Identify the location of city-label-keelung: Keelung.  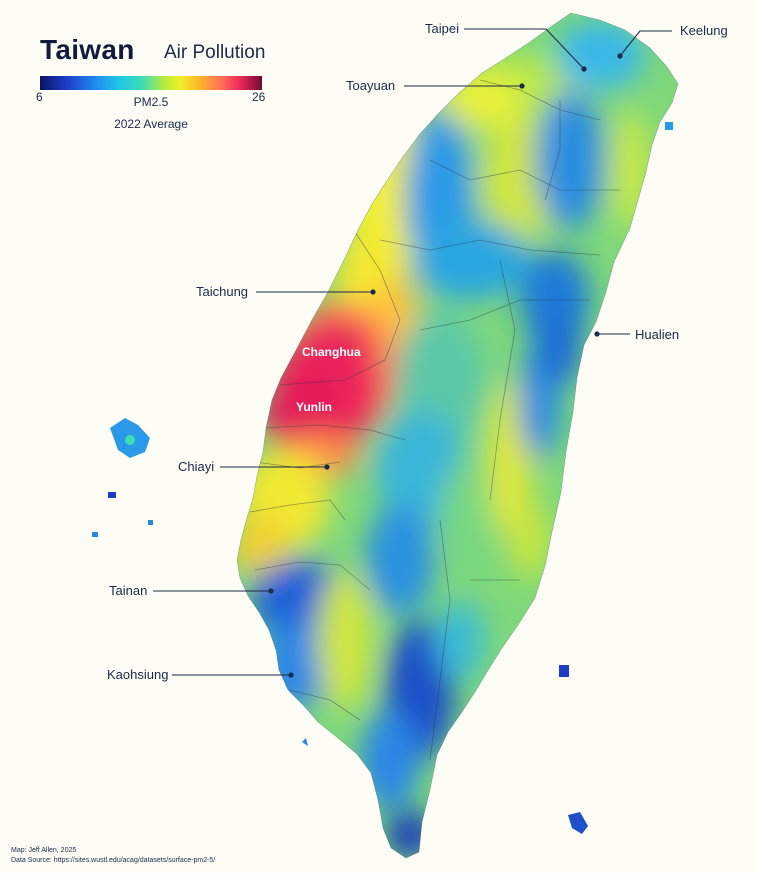
(704, 30).